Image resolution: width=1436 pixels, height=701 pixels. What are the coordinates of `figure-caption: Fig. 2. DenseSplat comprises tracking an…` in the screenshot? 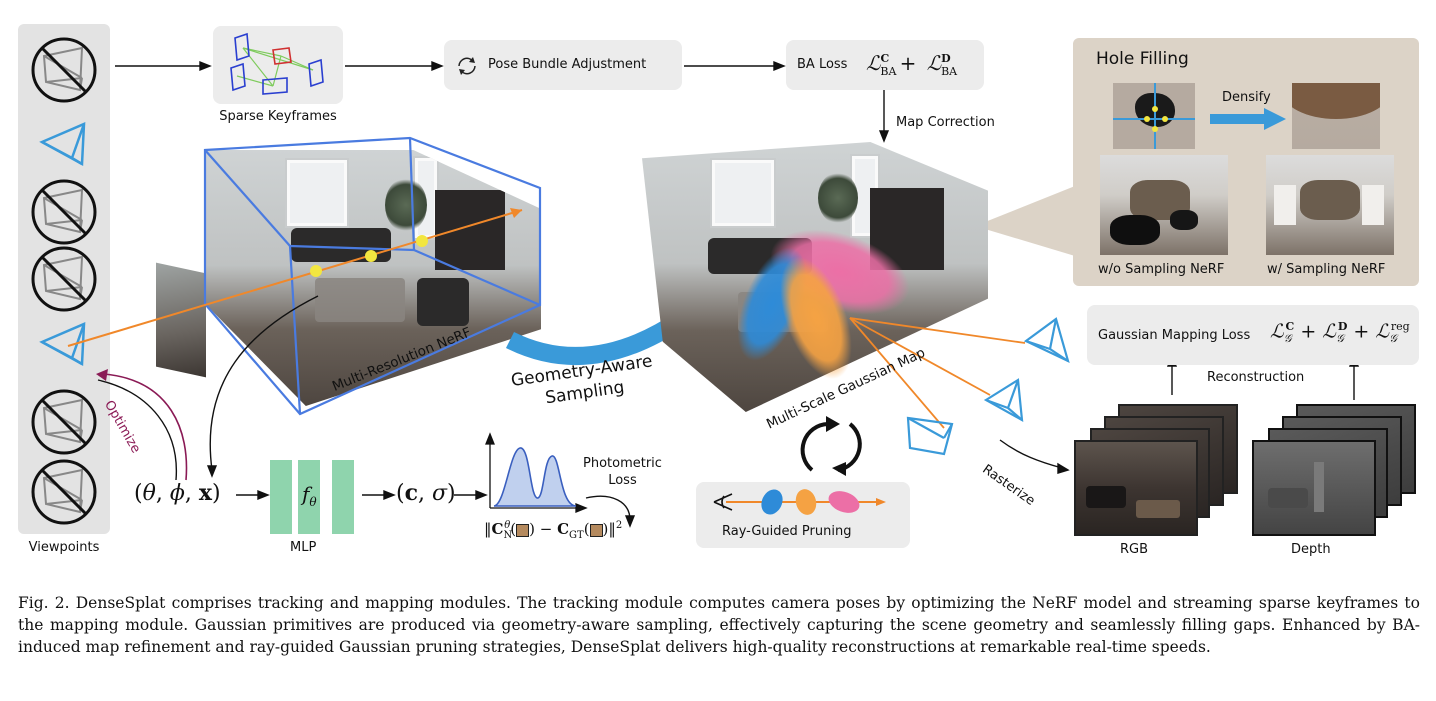 It's located at (719, 625).